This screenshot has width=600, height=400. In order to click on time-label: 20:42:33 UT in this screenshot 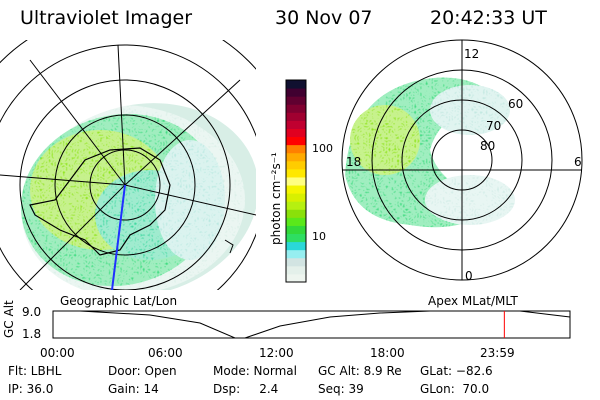, I will do `click(488, 18)`.